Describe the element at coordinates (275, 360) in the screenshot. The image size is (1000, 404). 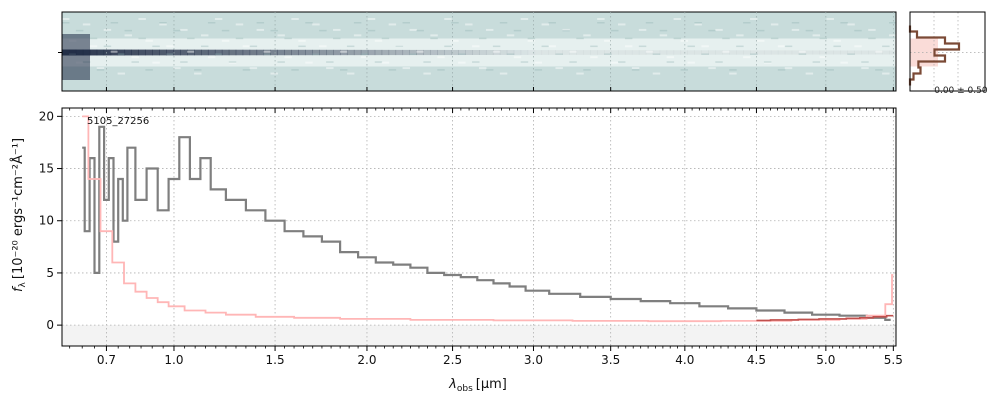
I see `x-tick-label: 1.5` at that location.